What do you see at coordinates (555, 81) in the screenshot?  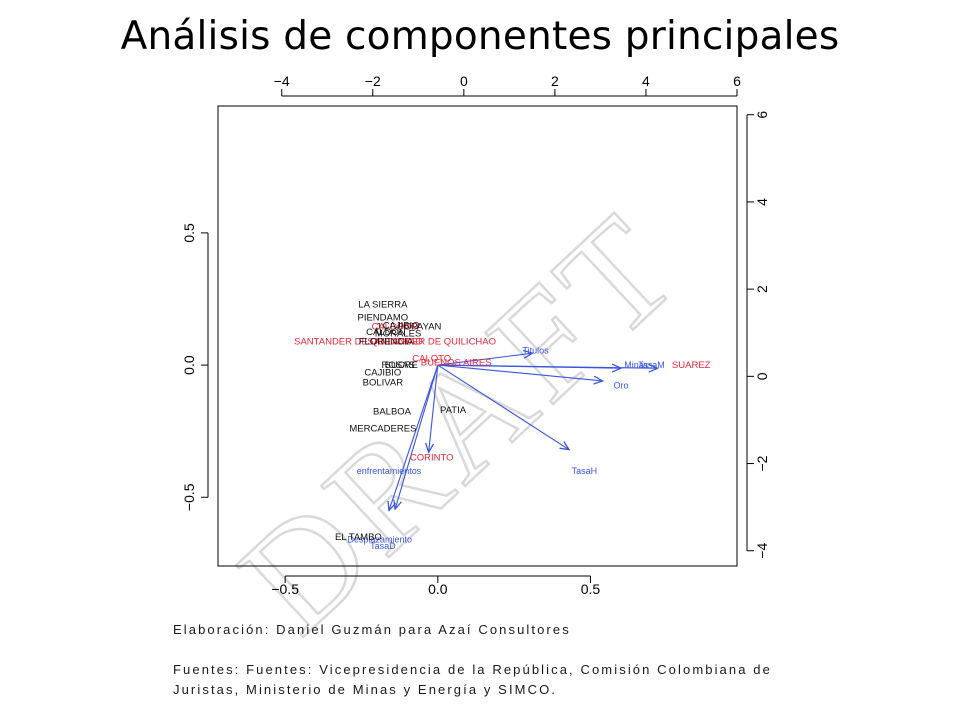 I see `top-axis-tick-label: 2` at bounding box center [555, 81].